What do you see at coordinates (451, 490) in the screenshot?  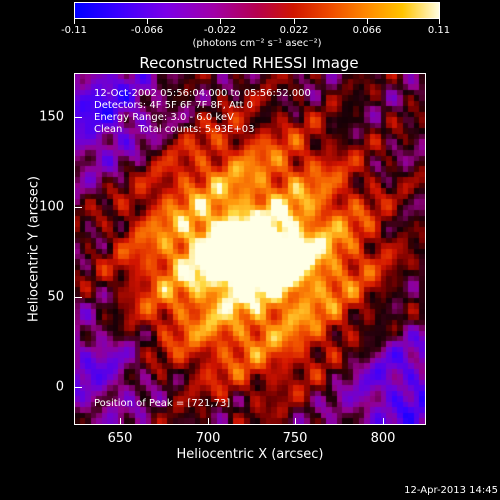 I see `plot-timestamp: 12-Apr-2013 14:45` at bounding box center [451, 490].